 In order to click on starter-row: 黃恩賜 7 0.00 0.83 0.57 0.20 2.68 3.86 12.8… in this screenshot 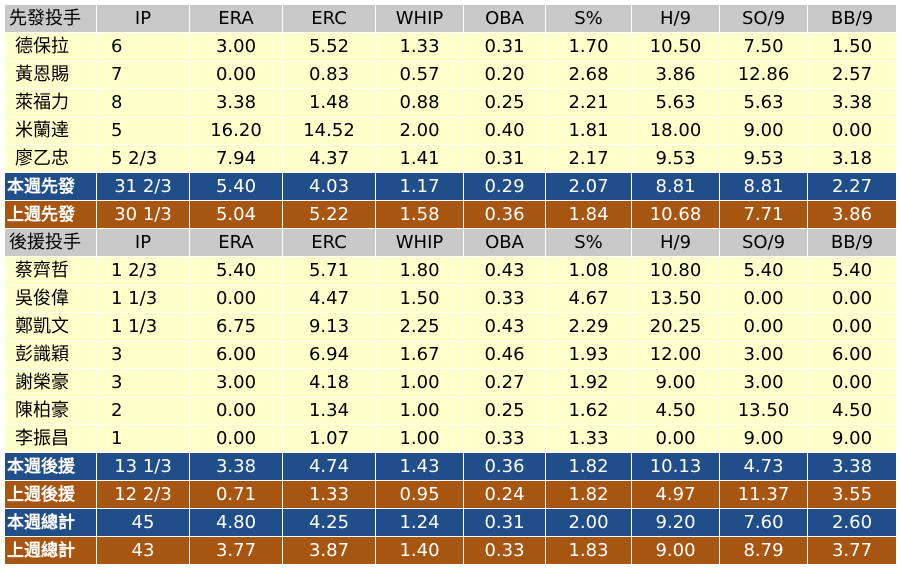, I will do `click(450, 74)`.